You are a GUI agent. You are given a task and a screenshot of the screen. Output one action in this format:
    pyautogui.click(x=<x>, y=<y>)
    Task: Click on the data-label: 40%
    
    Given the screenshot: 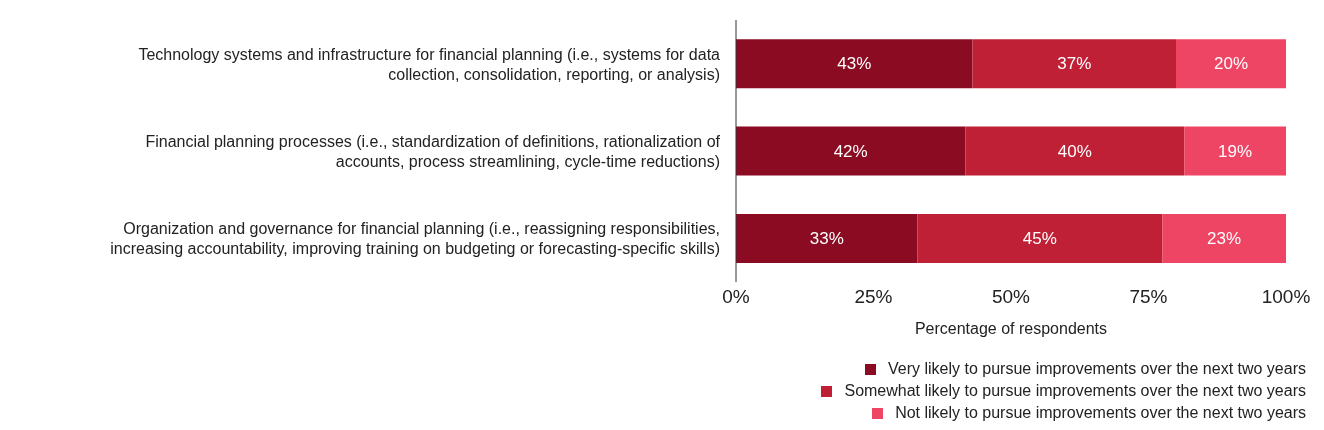 What is the action you would take?
    pyautogui.click(x=1074, y=151)
    